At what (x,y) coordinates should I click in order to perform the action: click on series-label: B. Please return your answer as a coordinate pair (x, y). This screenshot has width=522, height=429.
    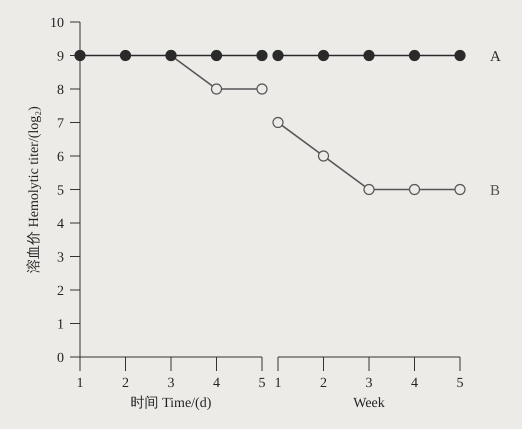
    Looking at the image, I should click on (495, 190).